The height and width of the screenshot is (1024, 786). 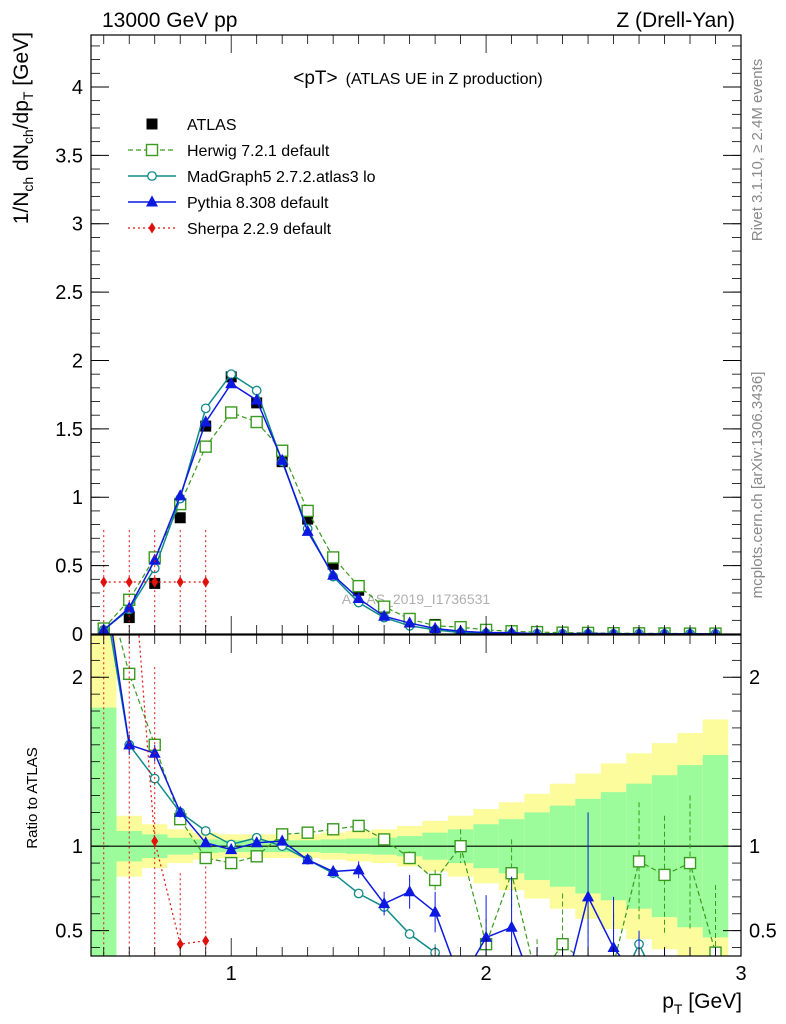 I want to click on legend-label: Sherpa 2.2.9 default, so click(x=259, y=229).